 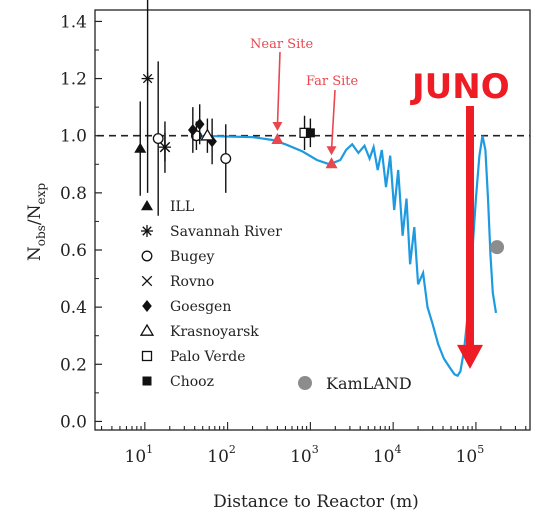 I want to click on x-tick-label-exponent: 4, so click(x=397, y=449).